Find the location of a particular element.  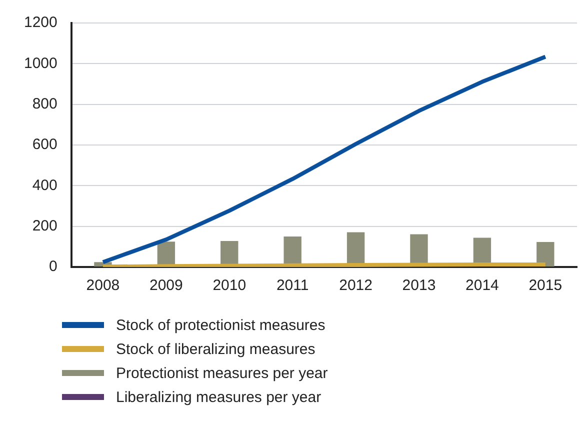

y-tick-label: 1200 is located at coordinates (41, 23).